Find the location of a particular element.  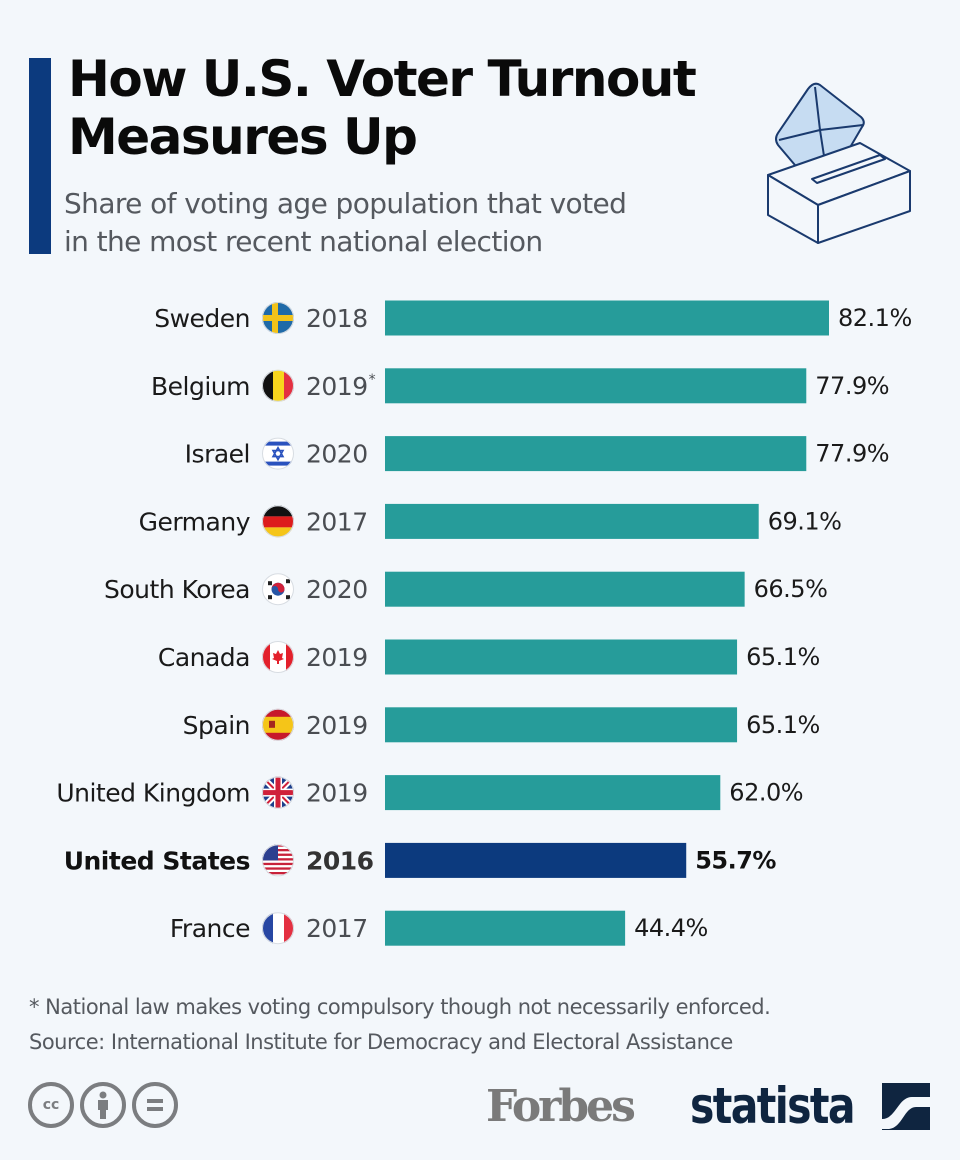

united-states-flag-icon is located at coordinates (278, 860).